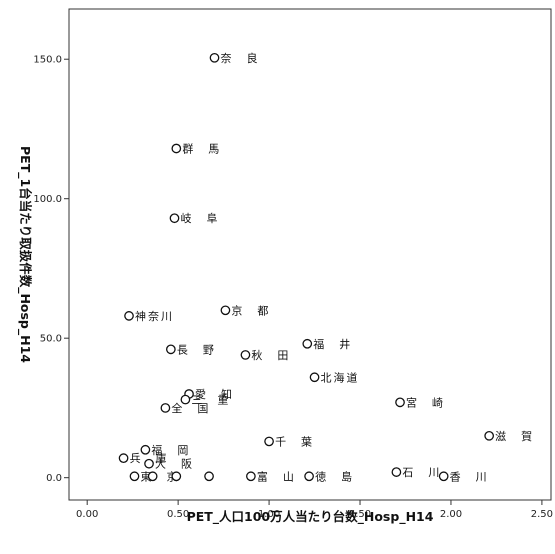 The height and width of the screenshot is (554, 555). I want to click on point-label: 福 井, so click(332, 344).